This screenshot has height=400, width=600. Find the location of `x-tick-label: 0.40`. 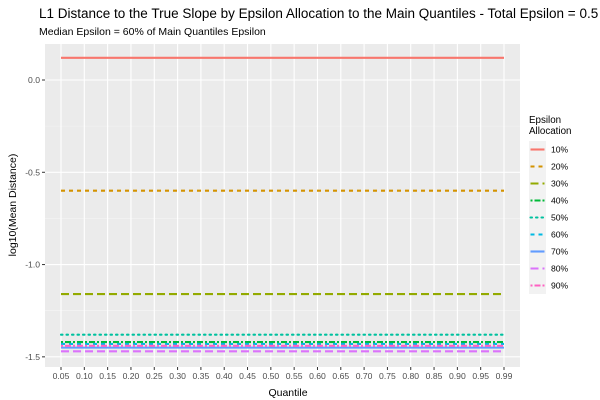

x-tick-label: 0.40 is located at coordinates (224, 376).